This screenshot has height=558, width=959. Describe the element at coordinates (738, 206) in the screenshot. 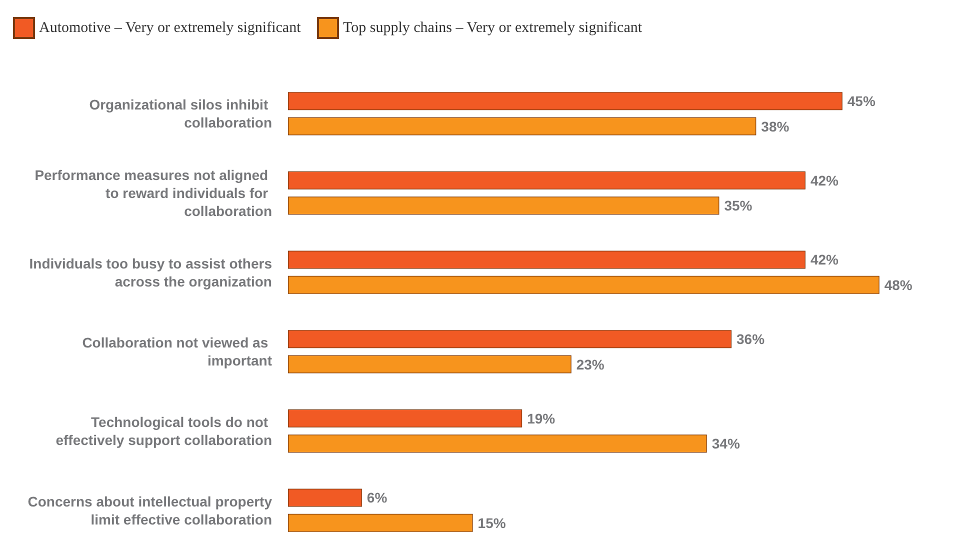

I see `data-label: 35%` at that location.